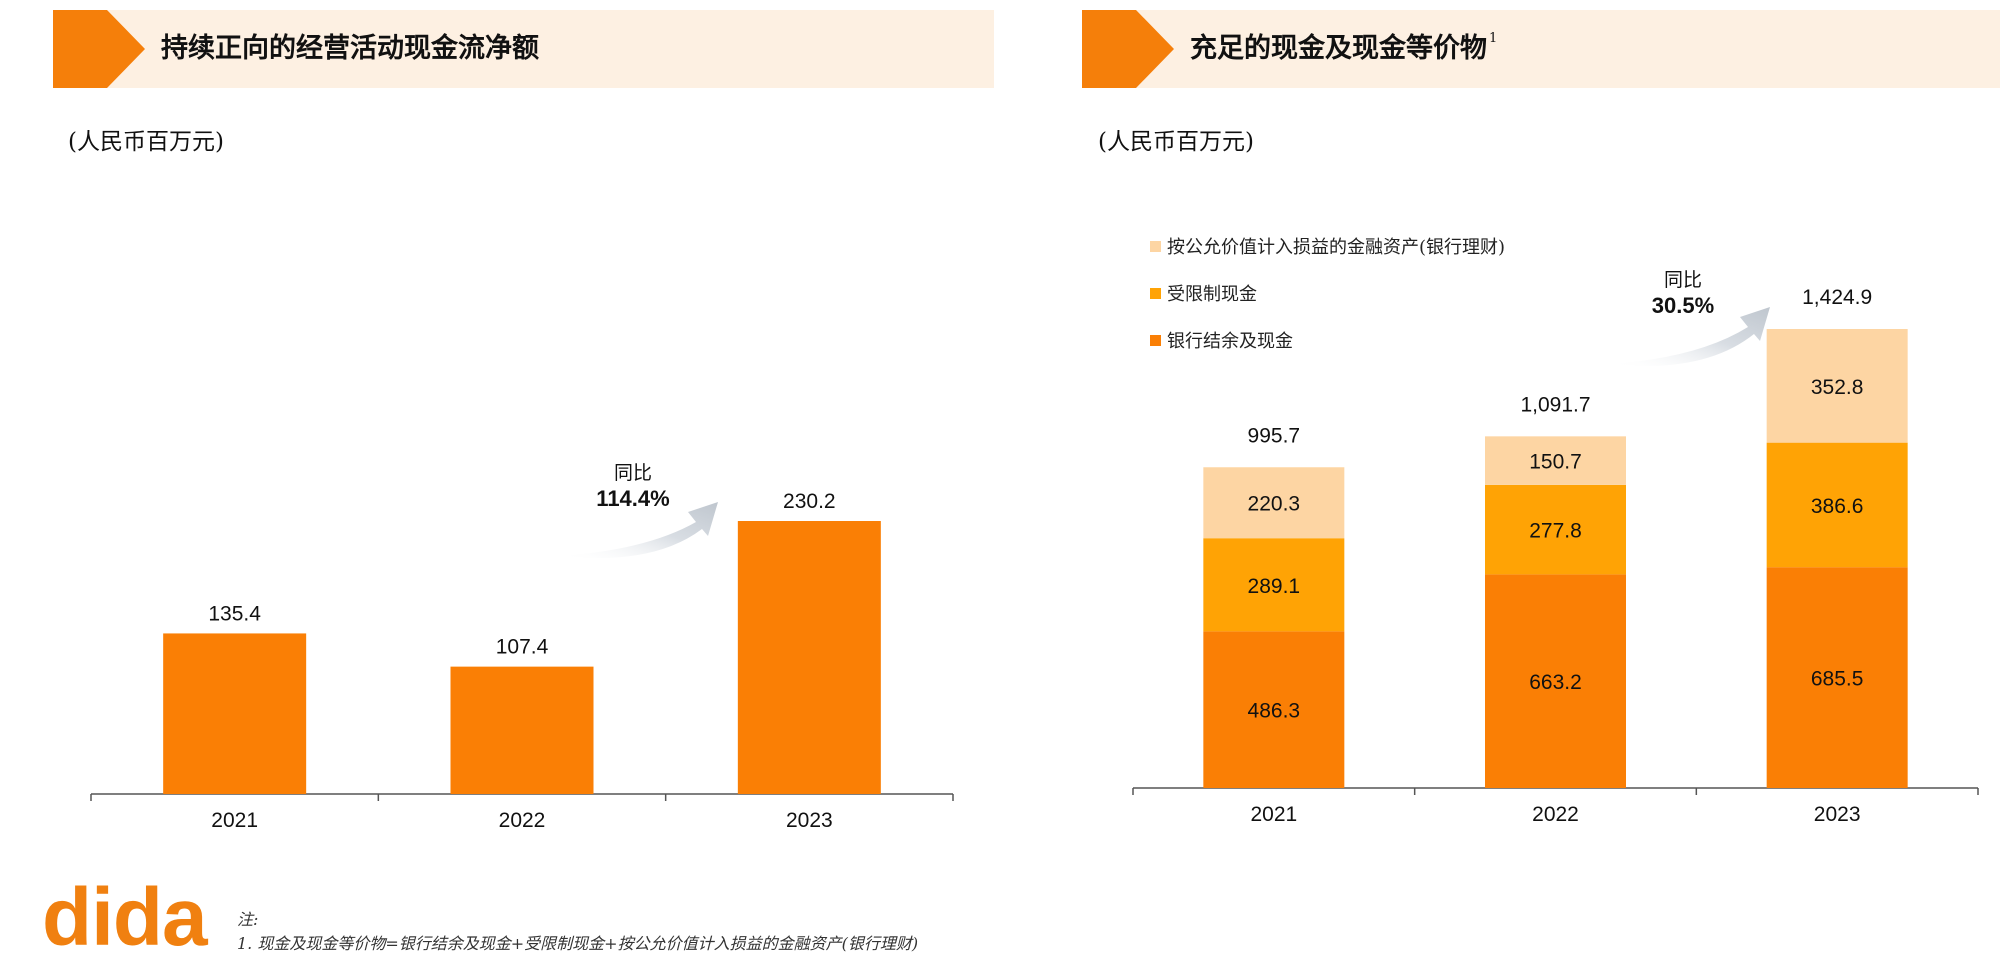 The height and width of the screenshot is (967, 2000). I want to click on legend-item: 受限制现金, so click(1327, 293).